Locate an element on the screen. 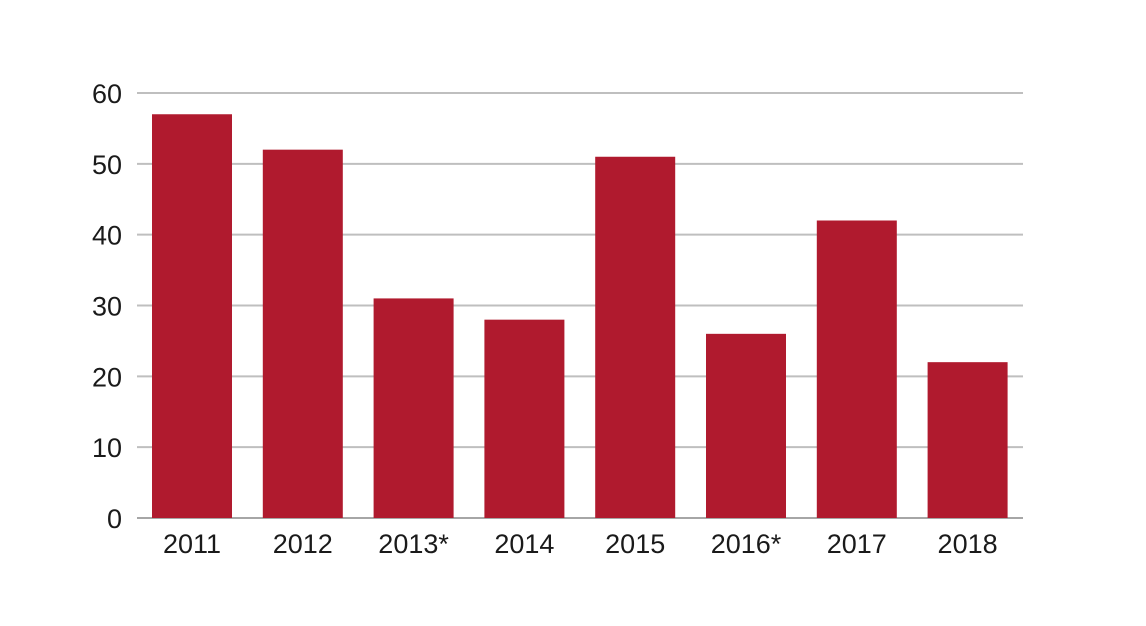 The image size is (1146, 626). x-tick-label: 2012 is located at coordinates (303, 544).